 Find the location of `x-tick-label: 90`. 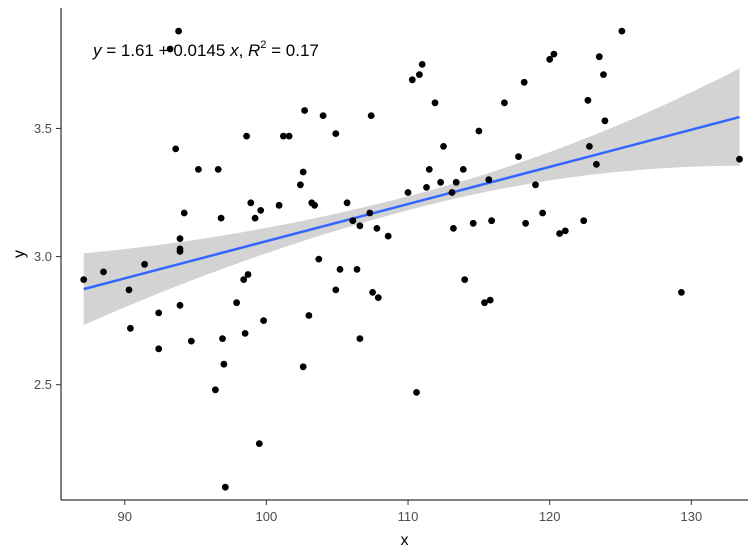

x-tick-label: 90 is located at coordinates (125, 516).